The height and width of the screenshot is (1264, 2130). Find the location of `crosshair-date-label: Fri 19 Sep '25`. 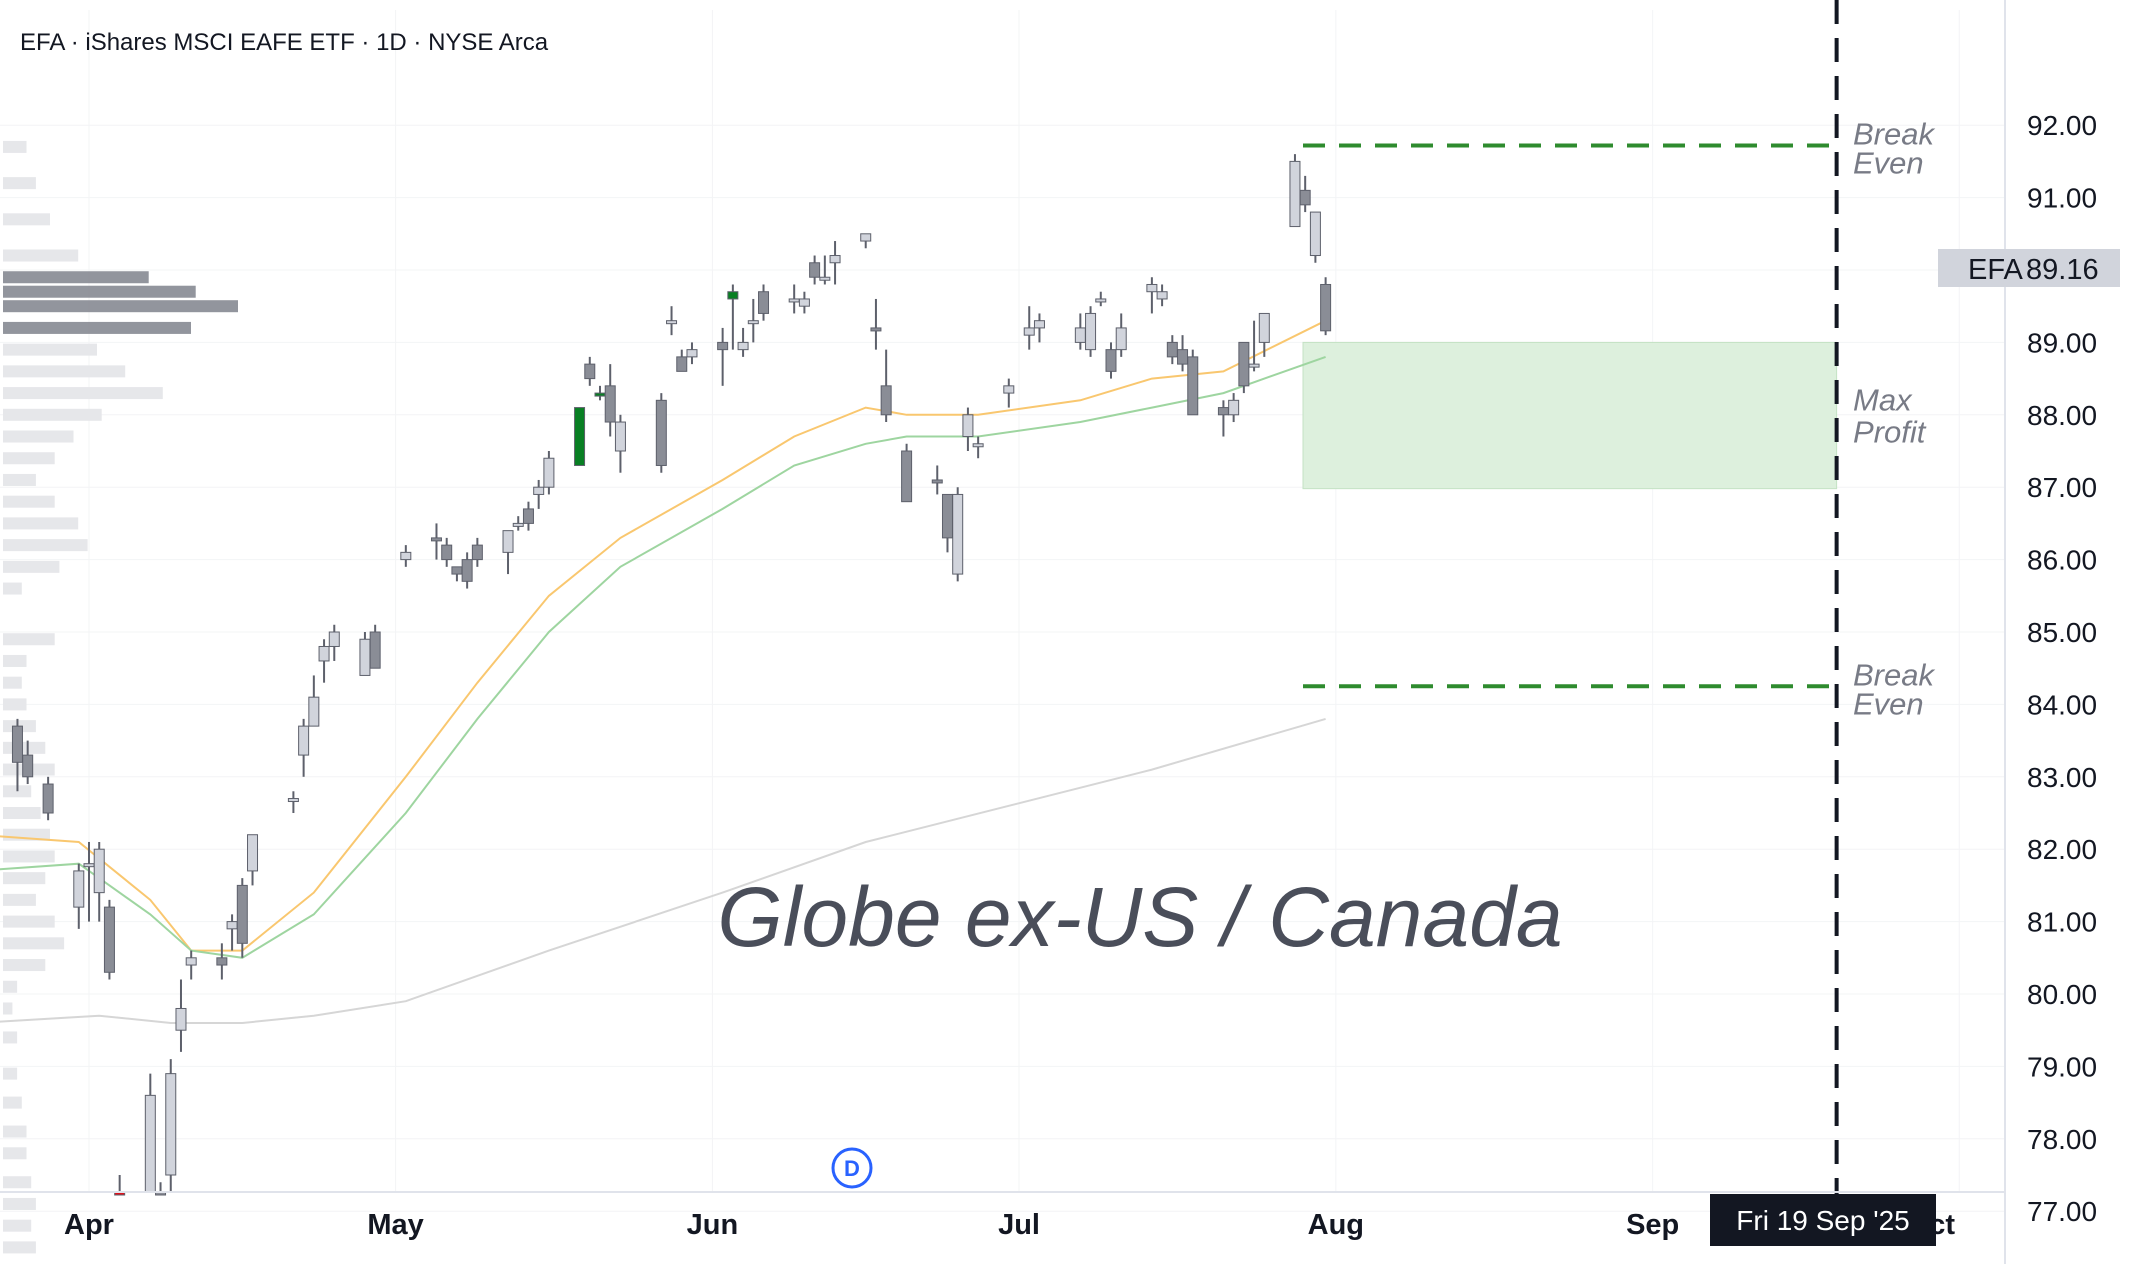

crosshair-date-label: Fri 19 Sep '25 is located at coordinates (1823, 1220).